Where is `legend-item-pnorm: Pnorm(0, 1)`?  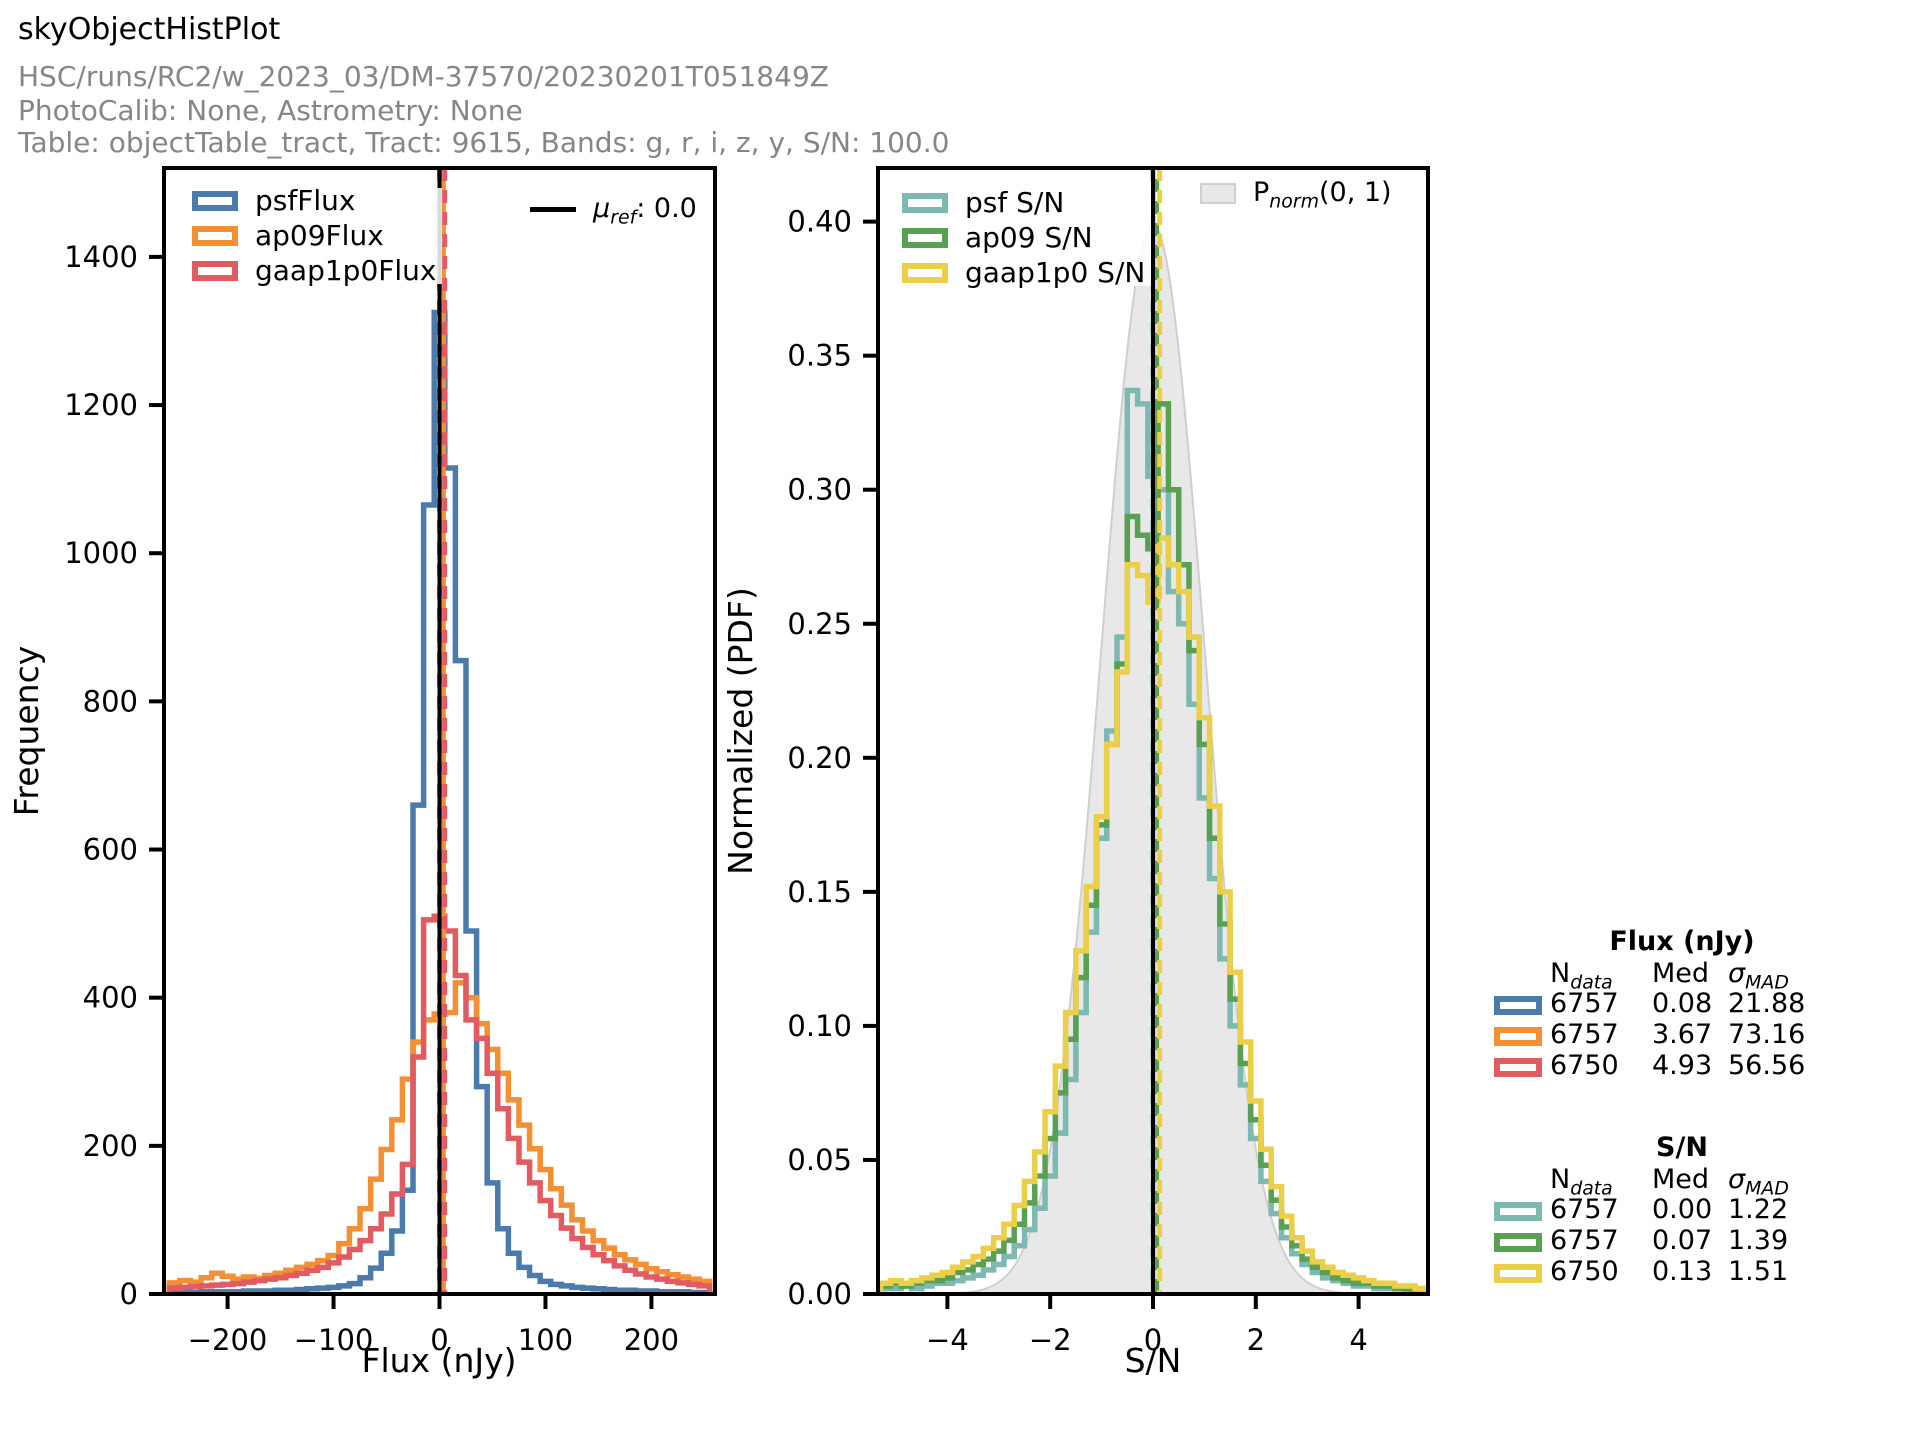 legend-item-pnorm: Pnorm(0, 1) is located at coordinates (1296, 195).